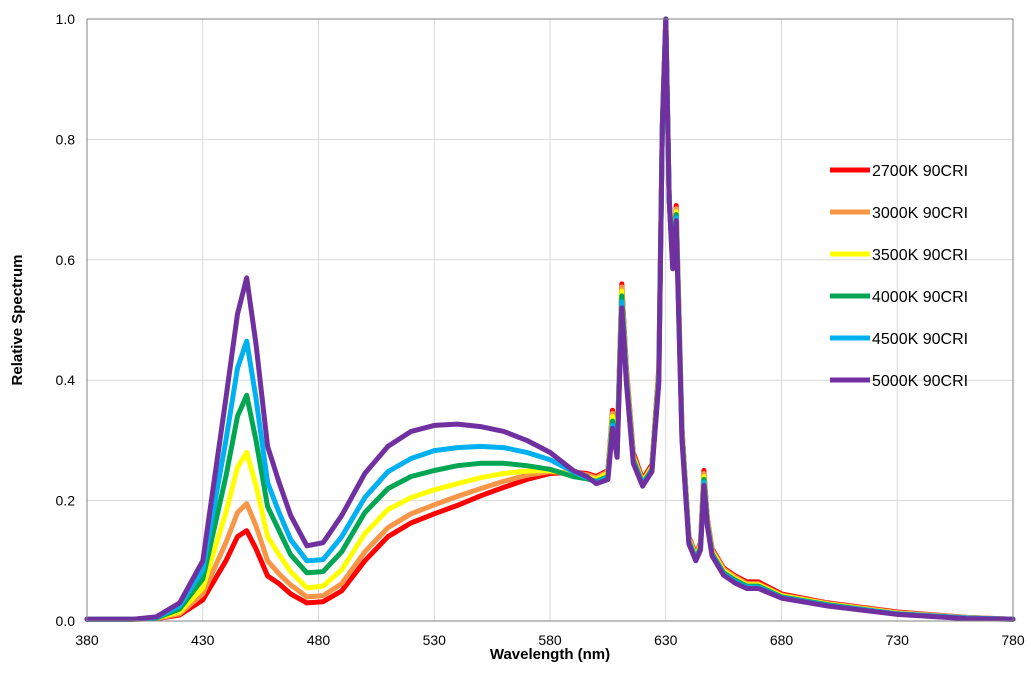  I want to click on y-tick-label: 1.0, so click(66, 19).